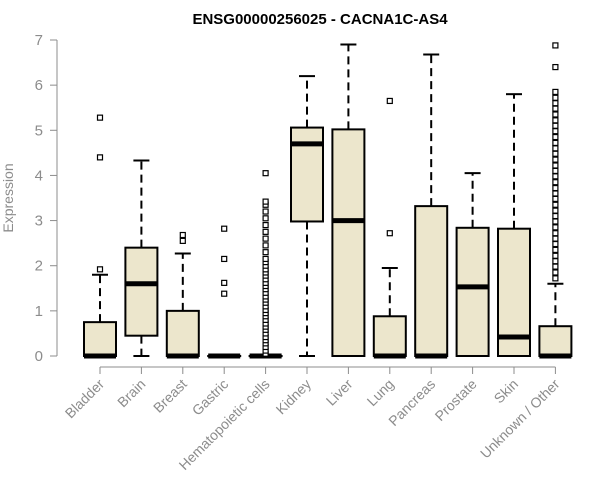 The height and width of the screenshot is (500, 600). I want to click on y-tick-label: 0, so click(39, 356).